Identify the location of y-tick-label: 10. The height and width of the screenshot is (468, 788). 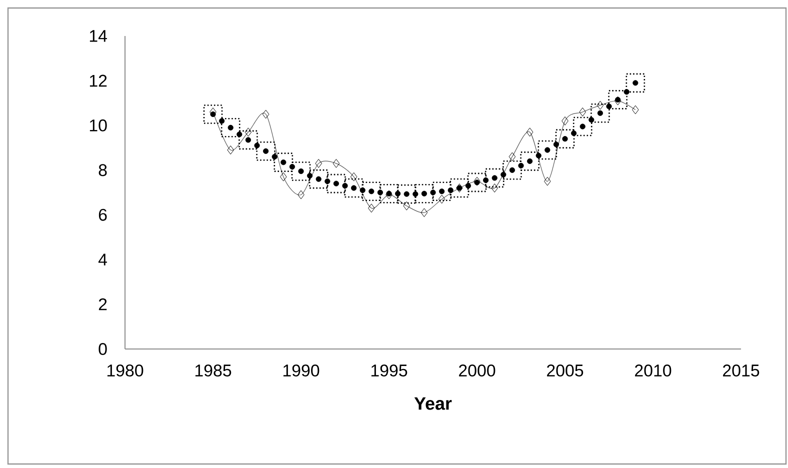
(98, 125).